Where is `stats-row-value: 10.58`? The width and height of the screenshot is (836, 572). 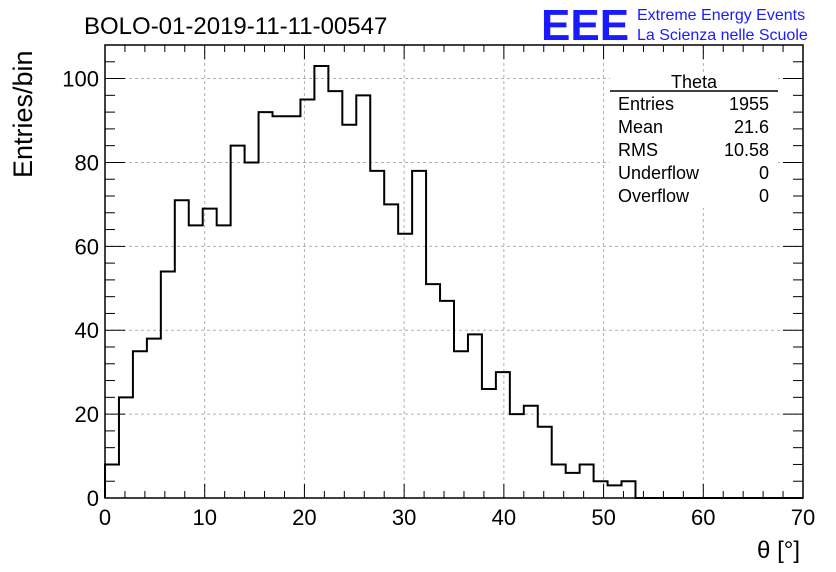 stats-row-value: 10.58 is located at coordinates (746, 150).